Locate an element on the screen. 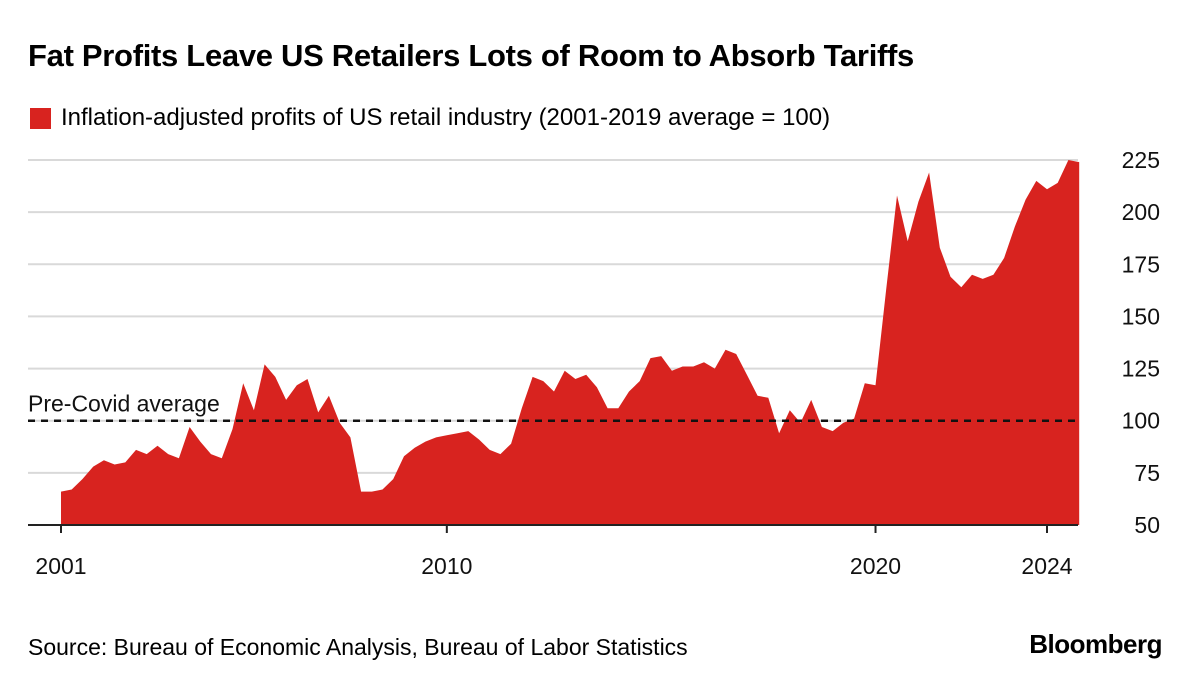 The height and width of the screenshot is (689, 1200). x-tick-label: 2020 is located at coordinates (875, 566).